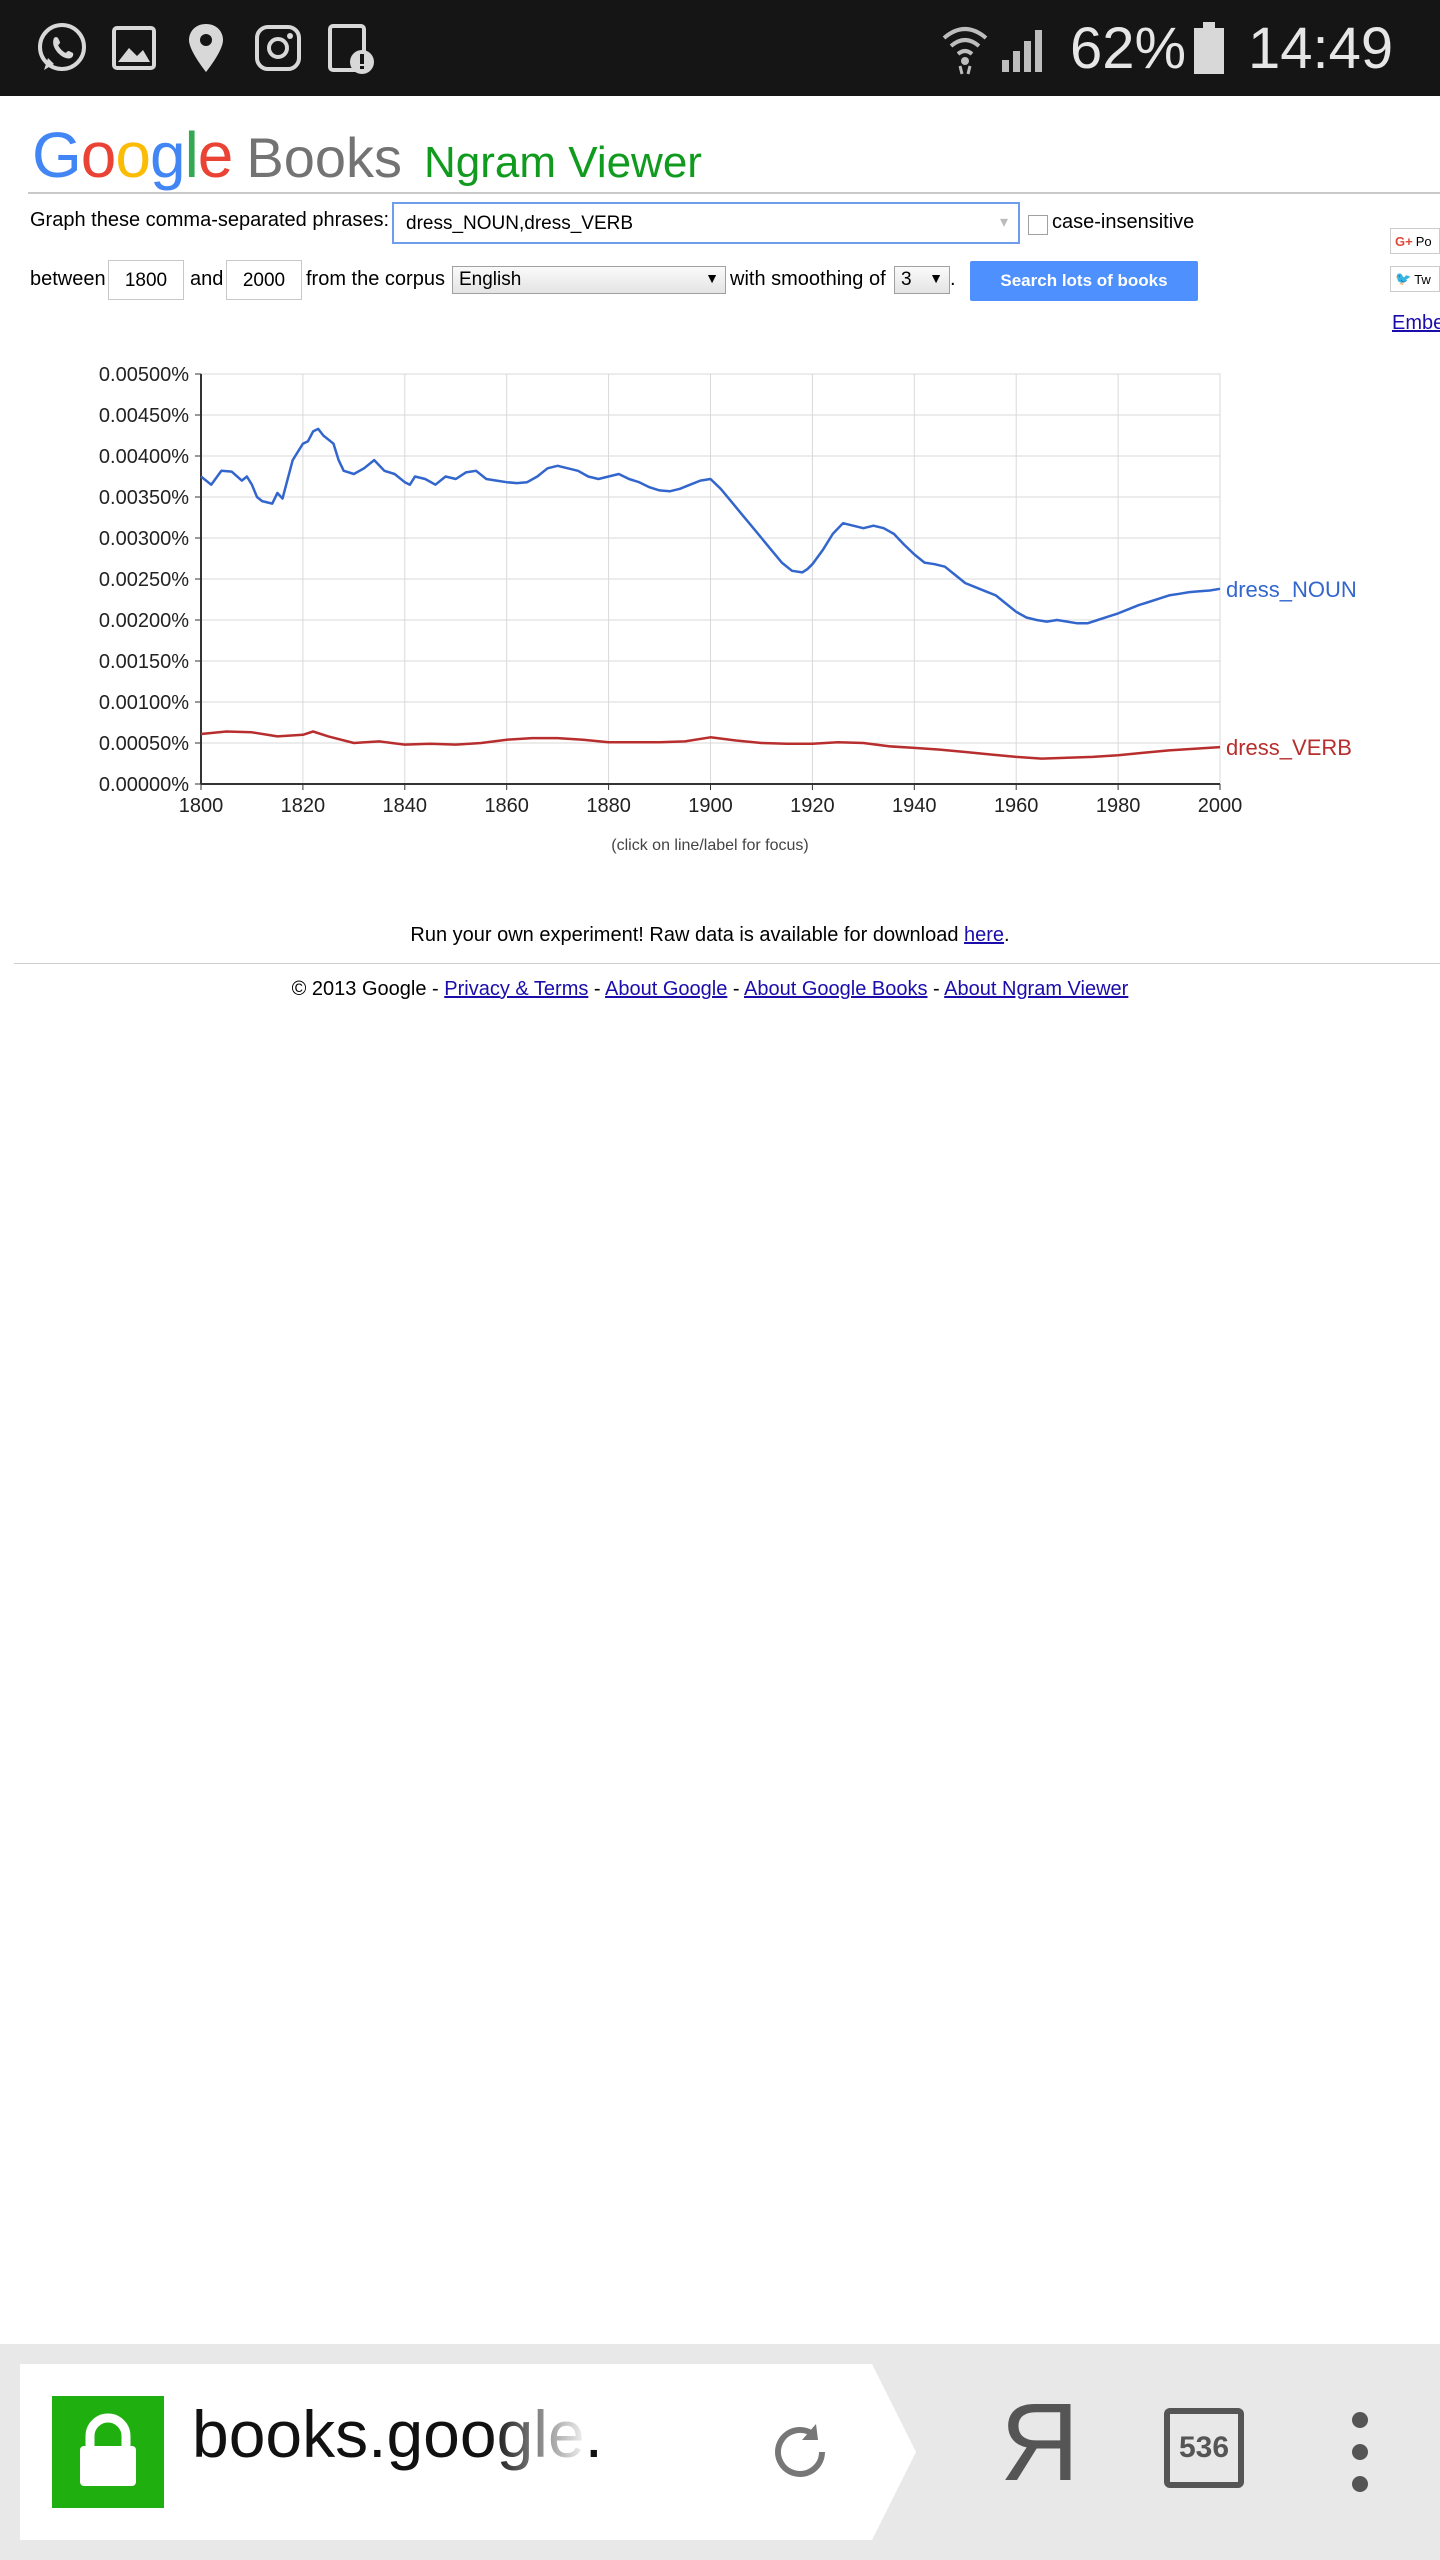 Image resolution: width=1440 pixels, height=2560 pixels. What do you see at coordinates (144, 416) in the screenshot?
I see `y-tick-label: 0.00450%` at bounding box center [144, 416].